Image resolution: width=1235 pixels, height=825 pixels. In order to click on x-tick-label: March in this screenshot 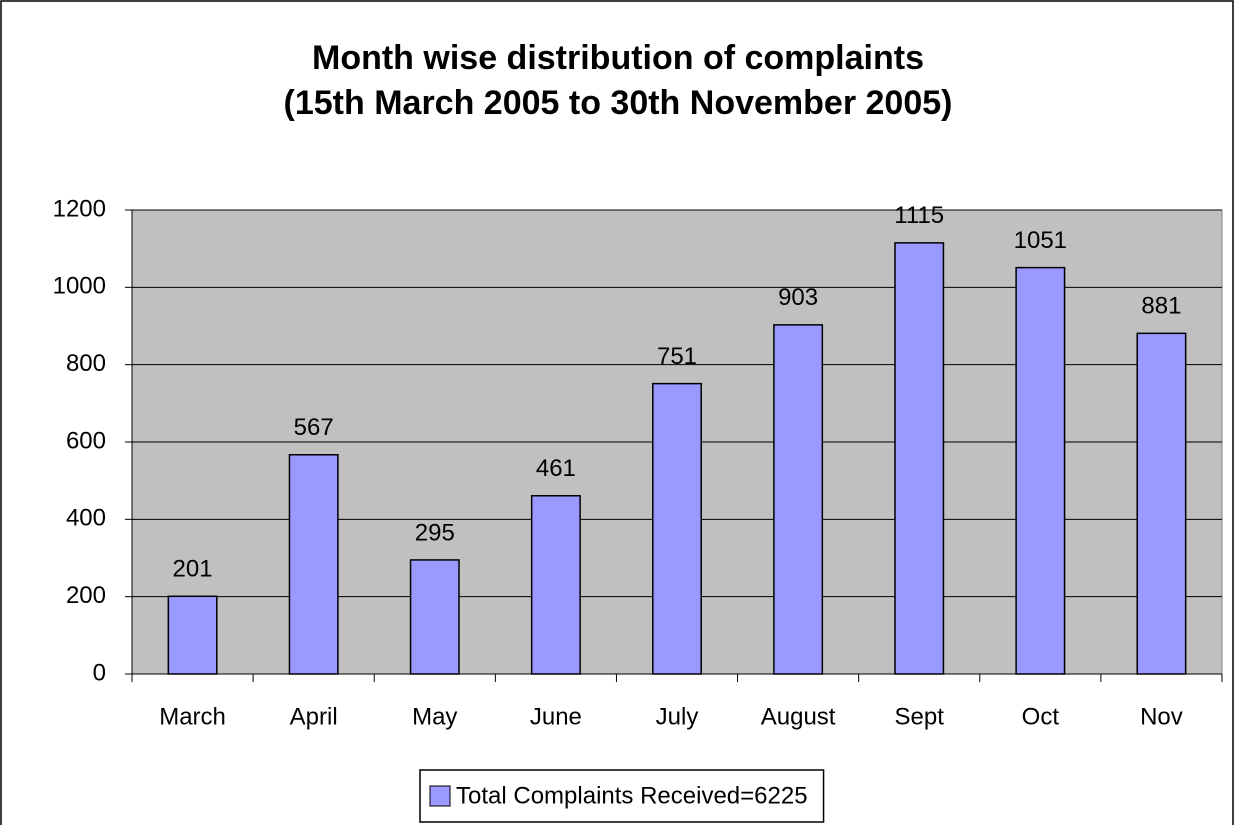, I will do `click(192, 716)`.